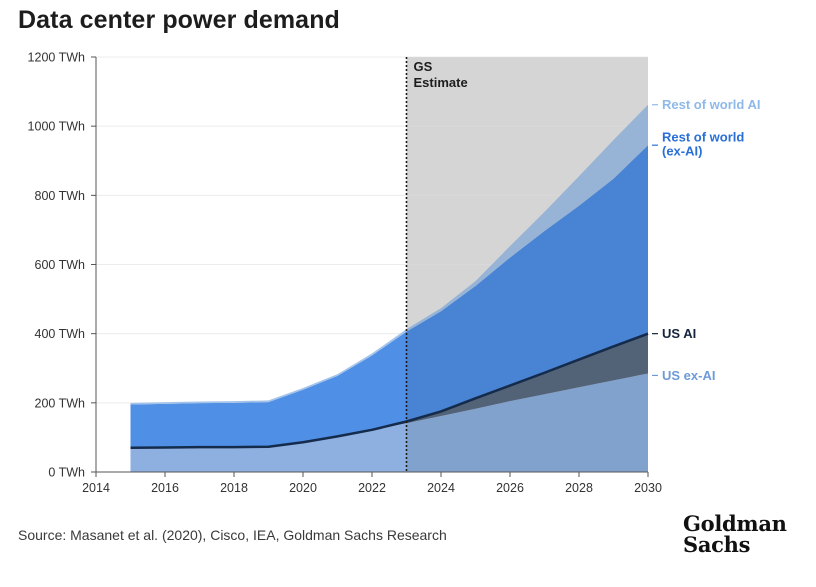 This screenshot has height=587, width=816. Describe the element at coordinates (648, 488) in the screenshot. I see `x-tick-label: 2030` at that location.